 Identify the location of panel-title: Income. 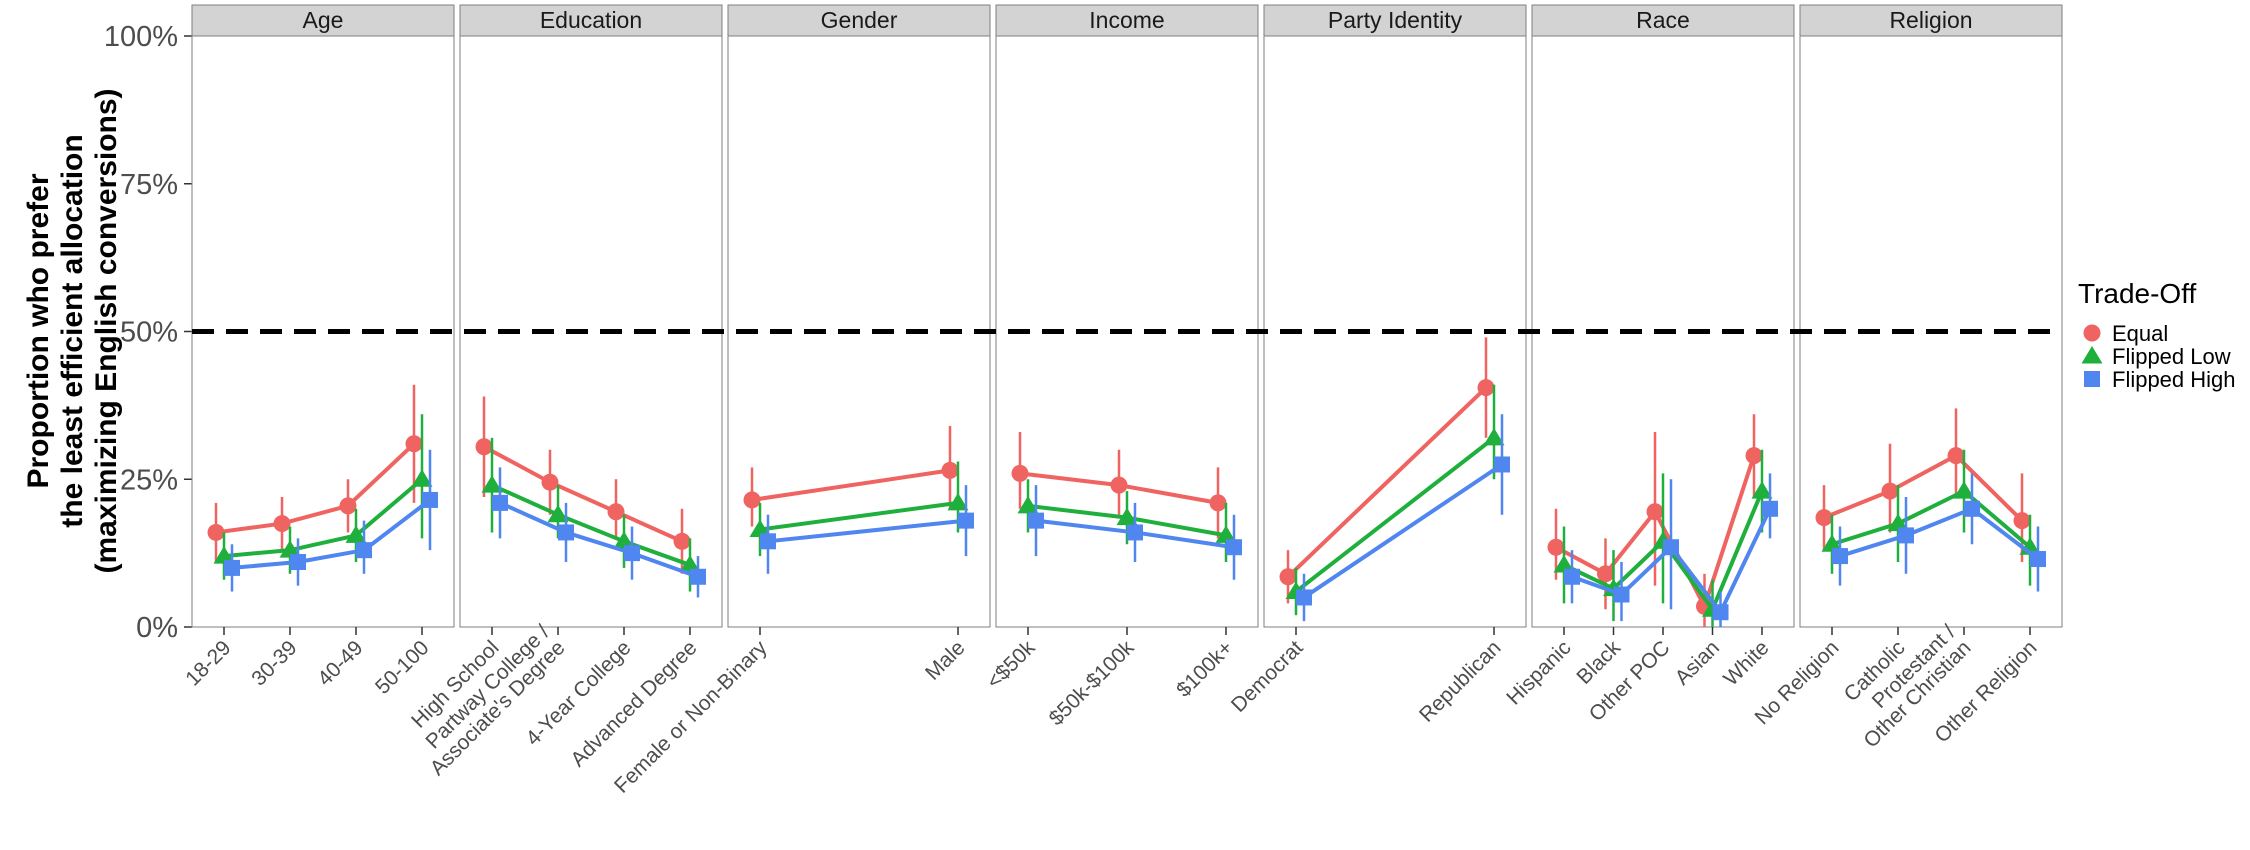
(1126, 20).